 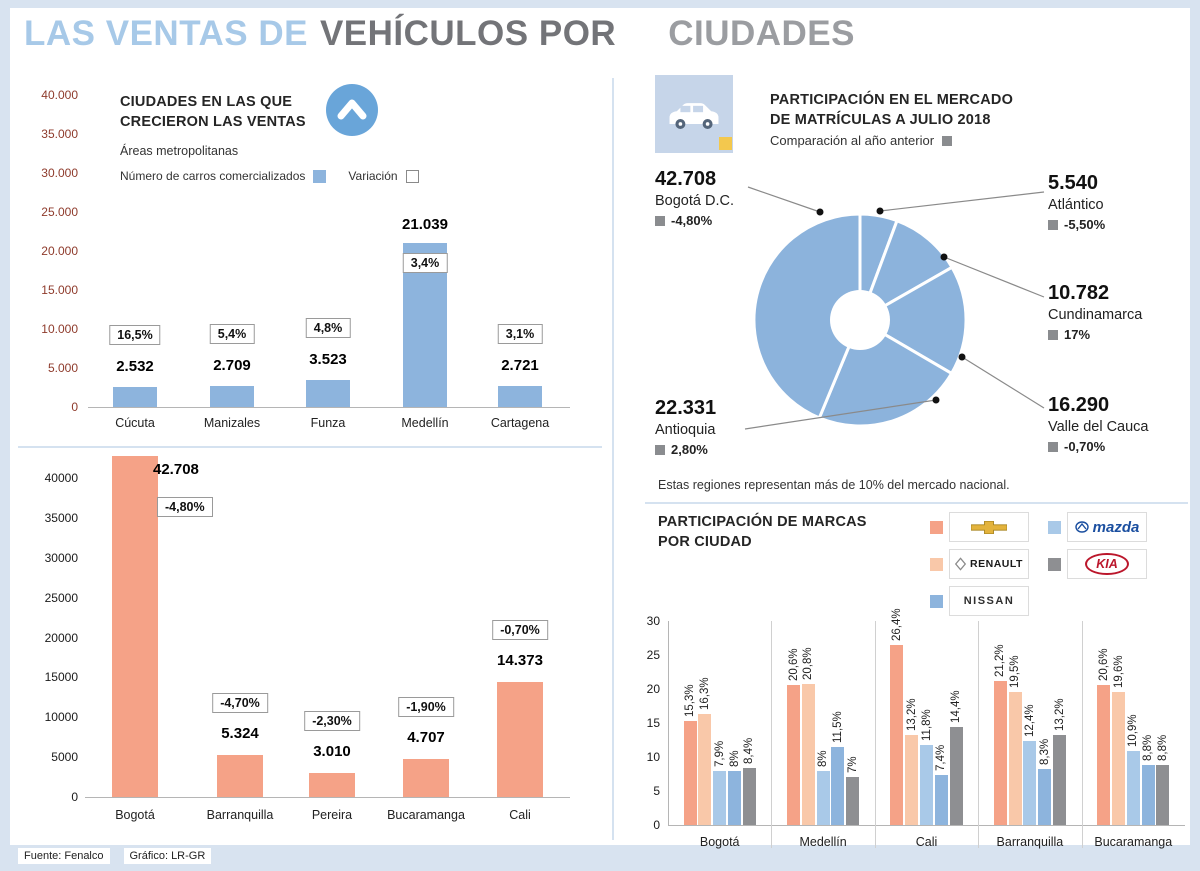 What do you see at coordinates (941, 757) in the screenshot?
I see `bar-value-label: 7,4%` at bounding box center [941, 757].